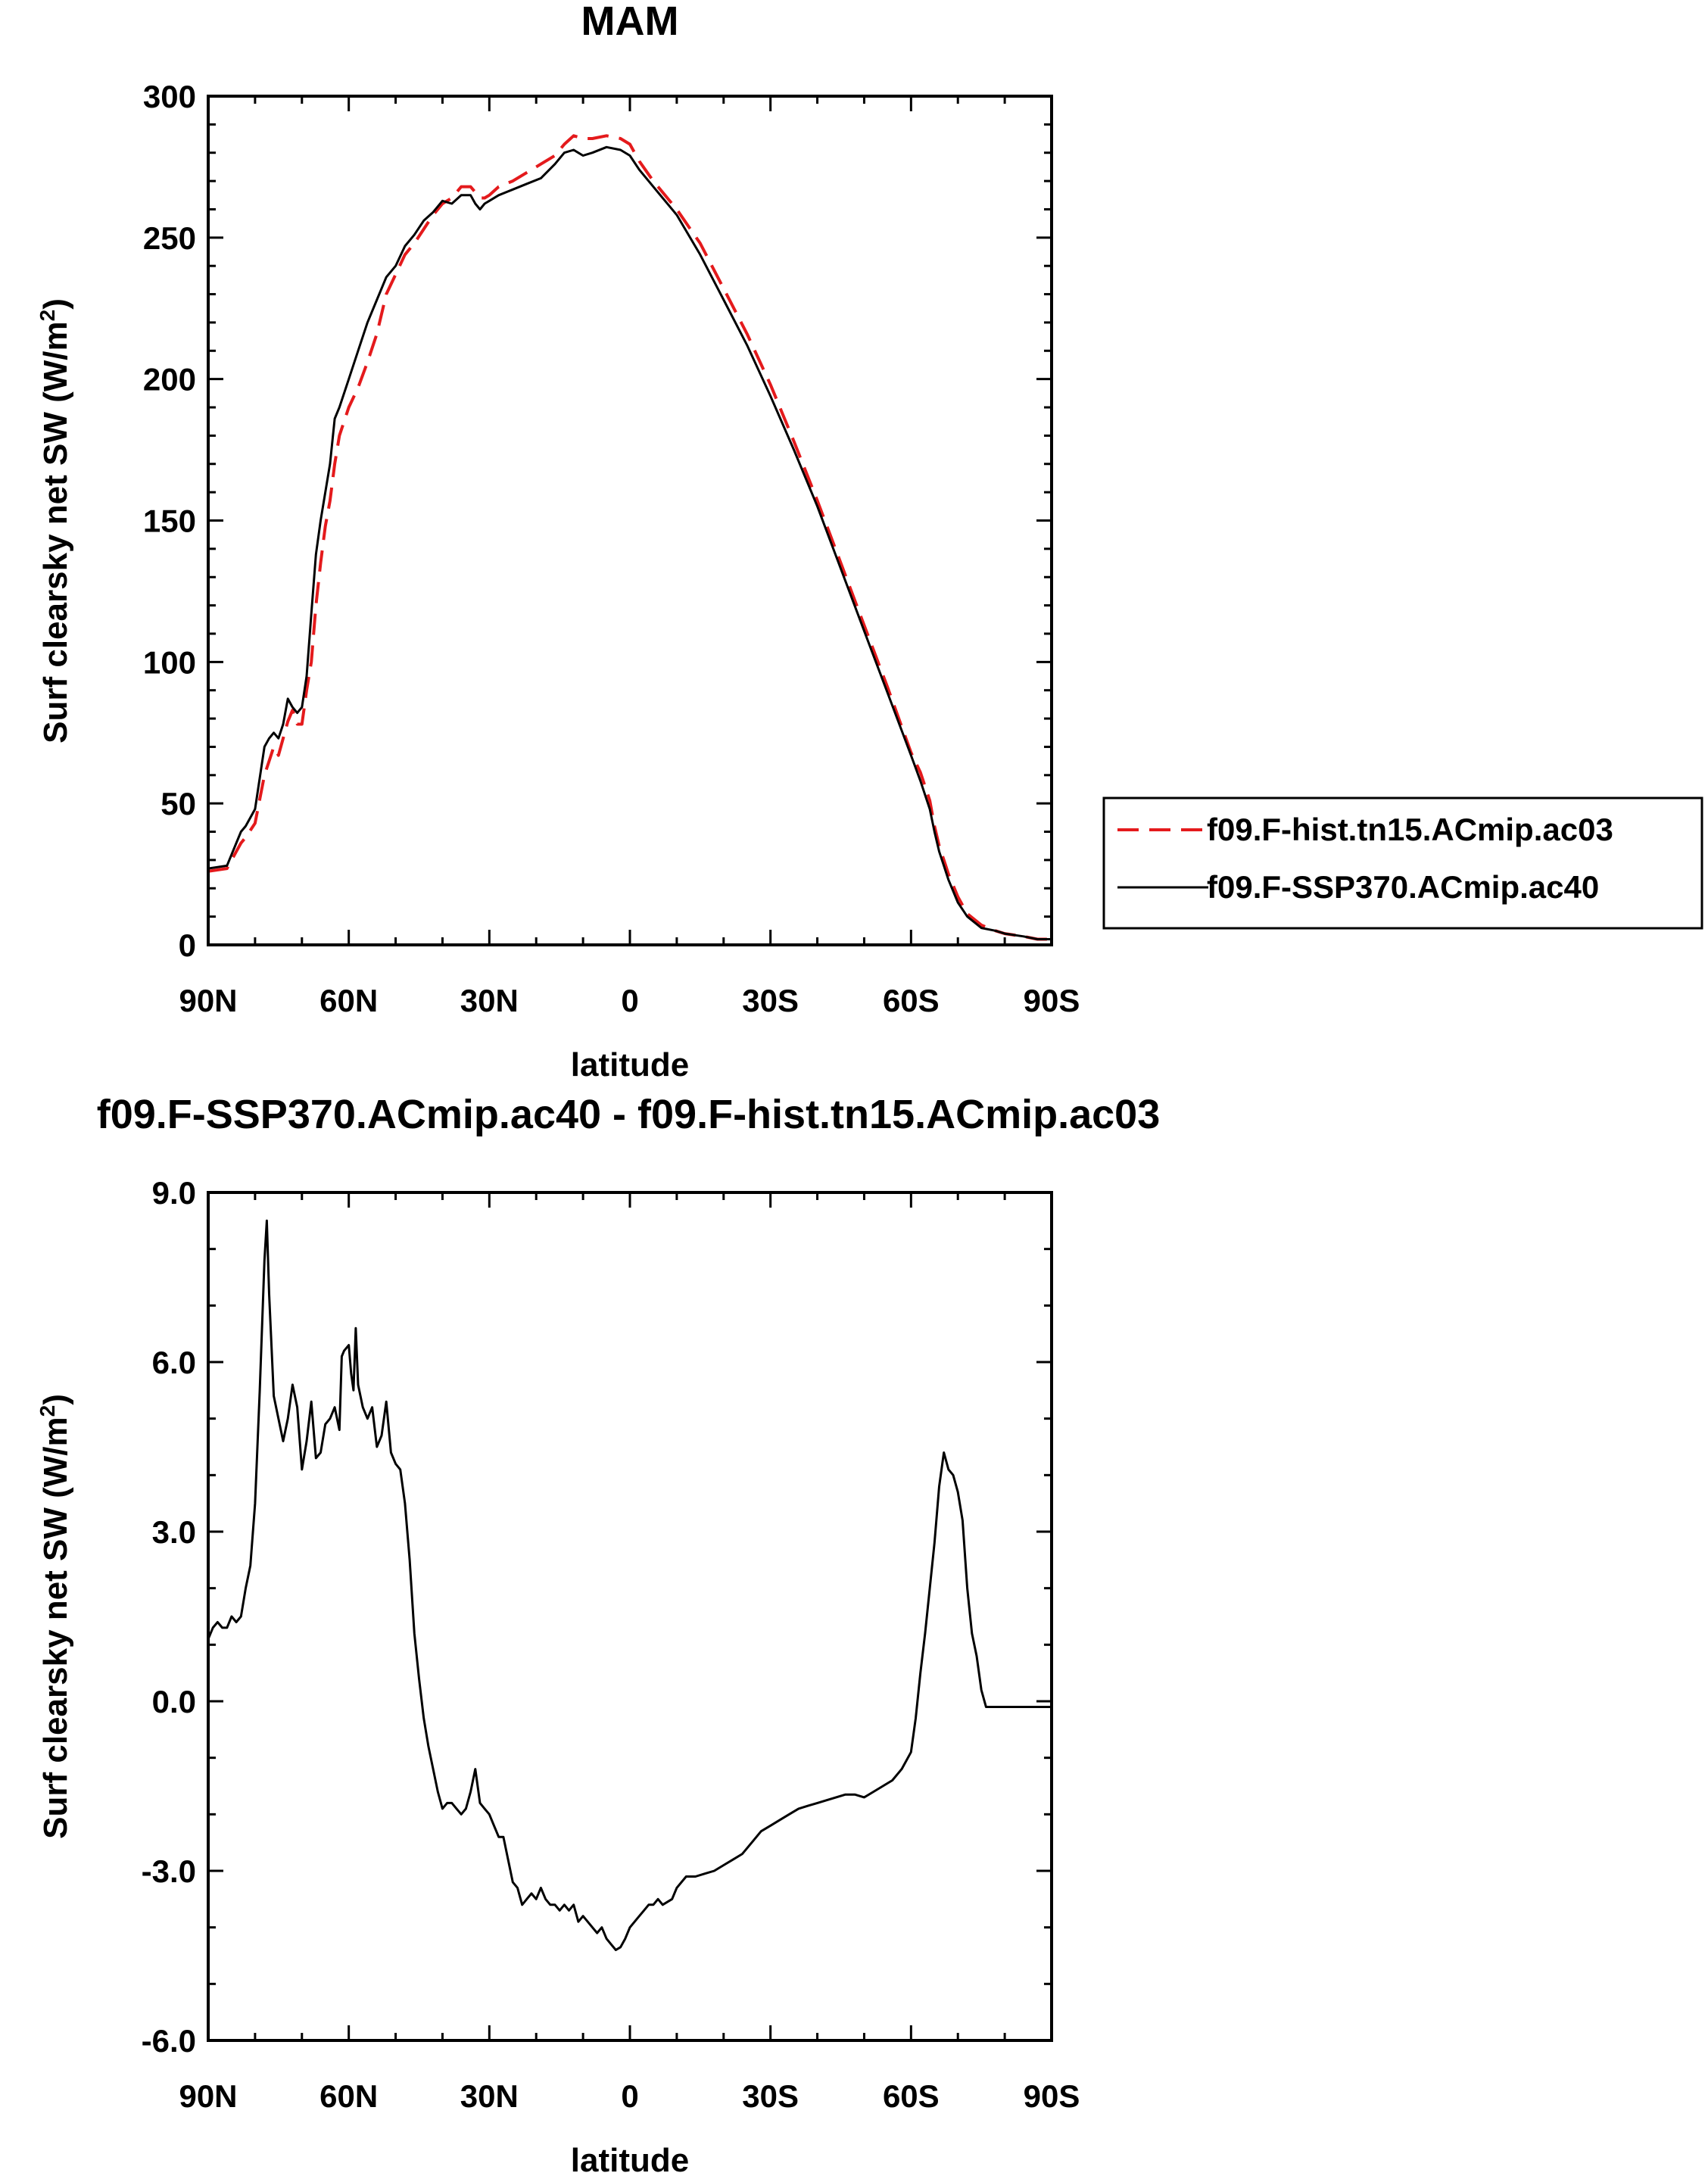  I want to click on top-x-tick-label: 0, so click(629, 1000).